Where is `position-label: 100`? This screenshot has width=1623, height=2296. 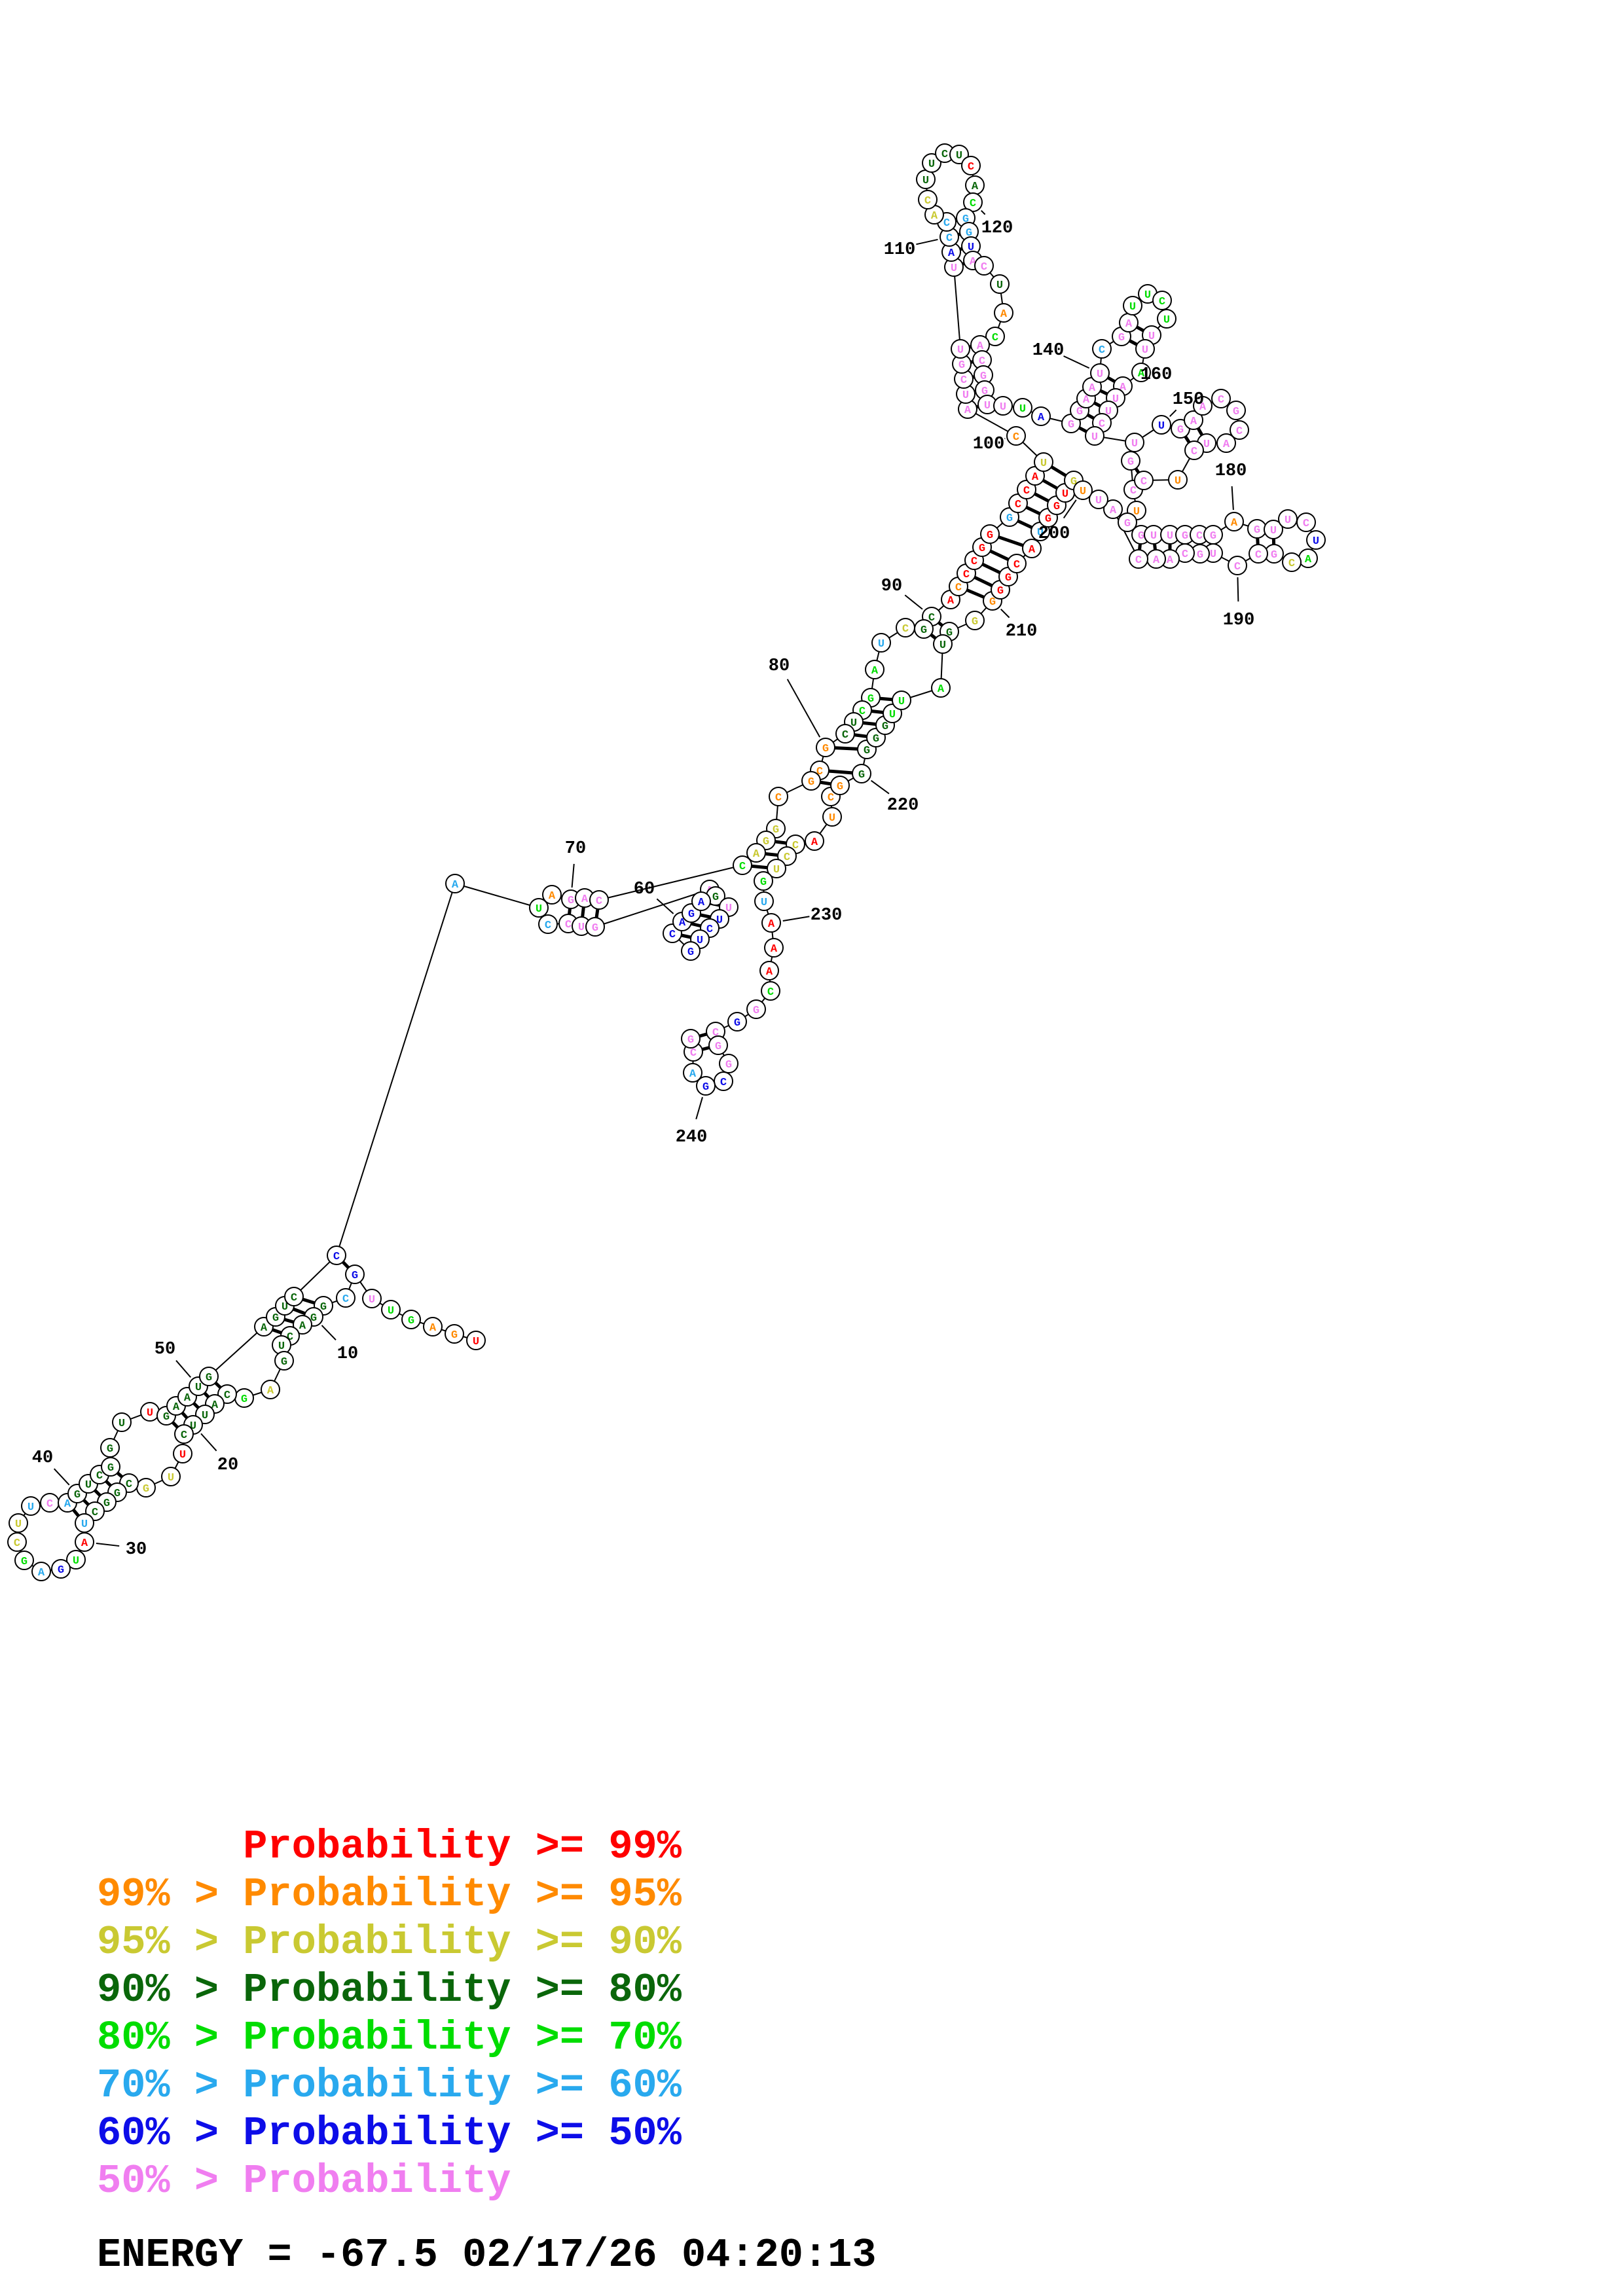 position-label: 100 is located at coordinates (989, 444).